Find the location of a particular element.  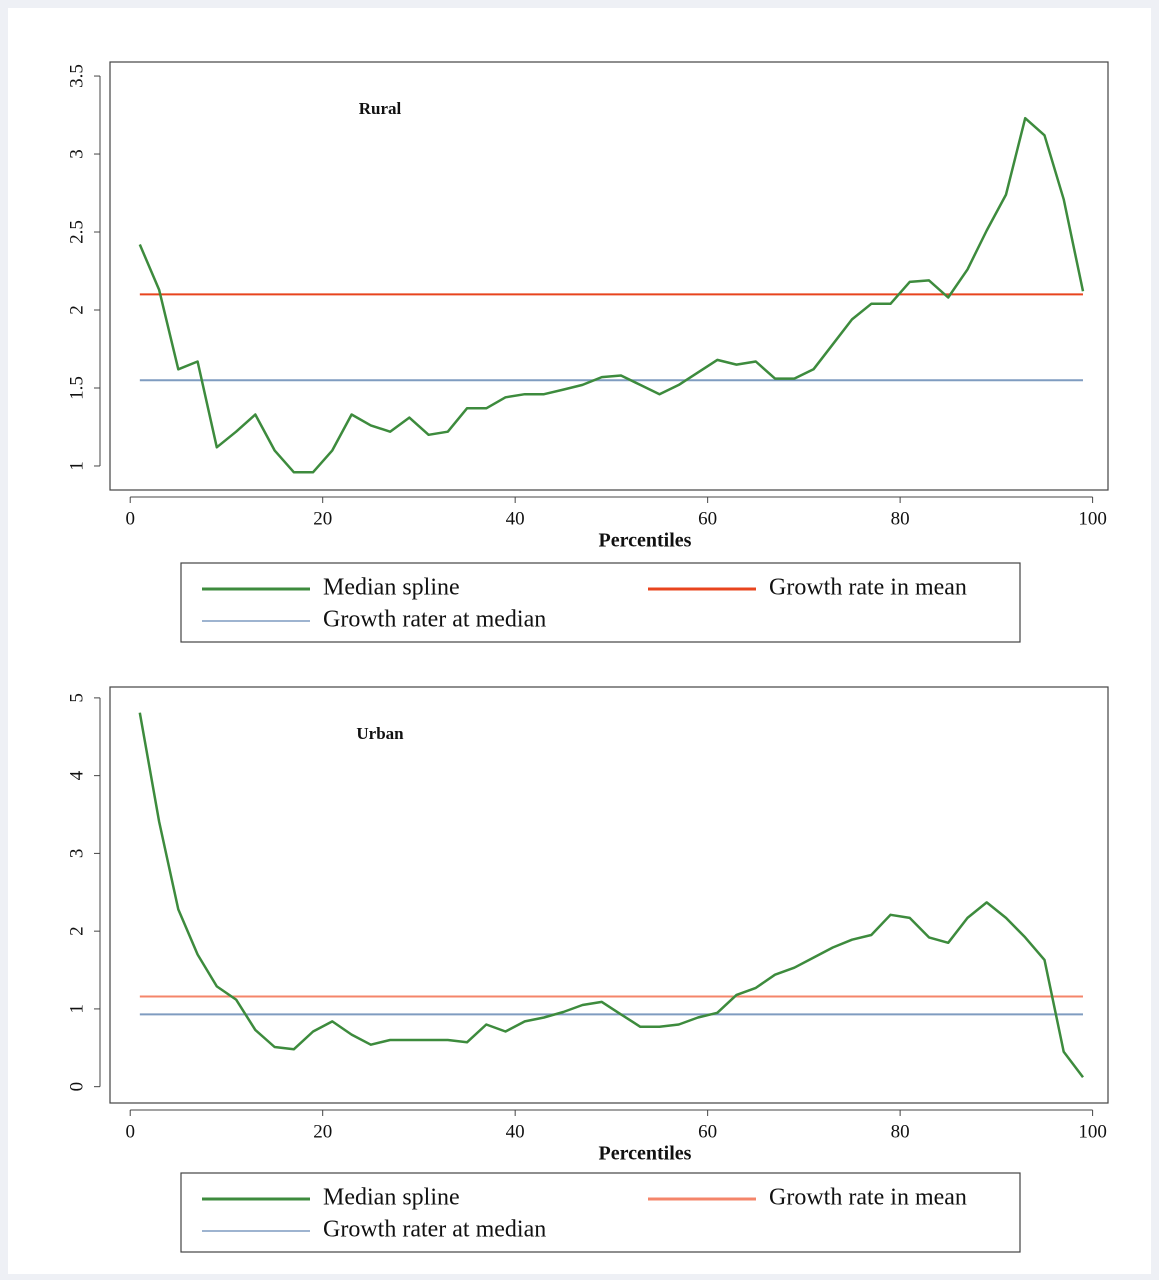

y-tick-label: 0 is located at coordinates (76, 1087).